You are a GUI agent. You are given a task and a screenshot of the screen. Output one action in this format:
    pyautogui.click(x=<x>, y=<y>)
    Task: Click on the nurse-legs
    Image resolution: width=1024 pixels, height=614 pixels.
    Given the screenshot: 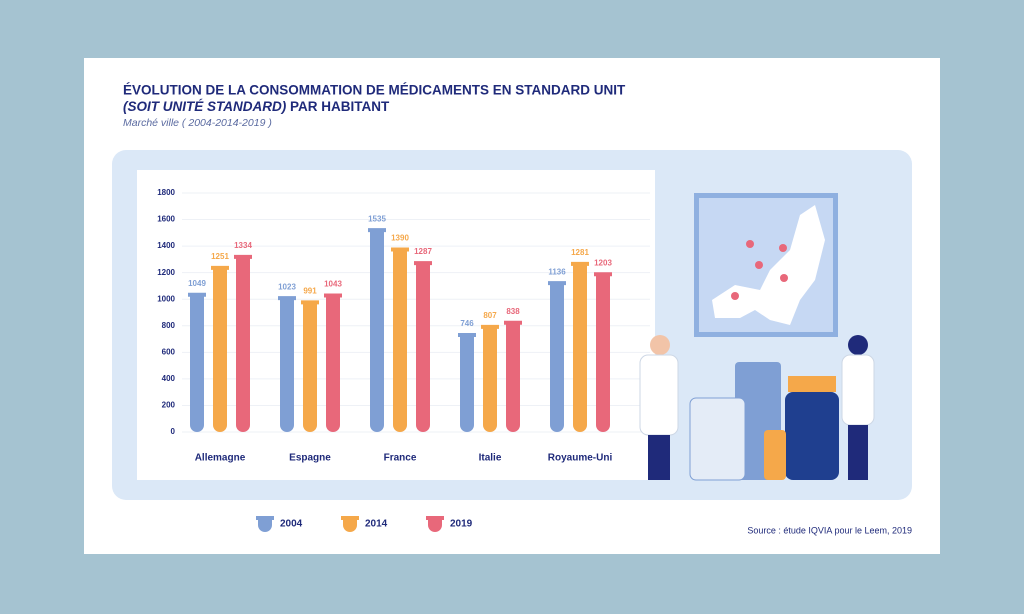 What is the action you would take?
    pyautogui.click(x=858, y=452)
    